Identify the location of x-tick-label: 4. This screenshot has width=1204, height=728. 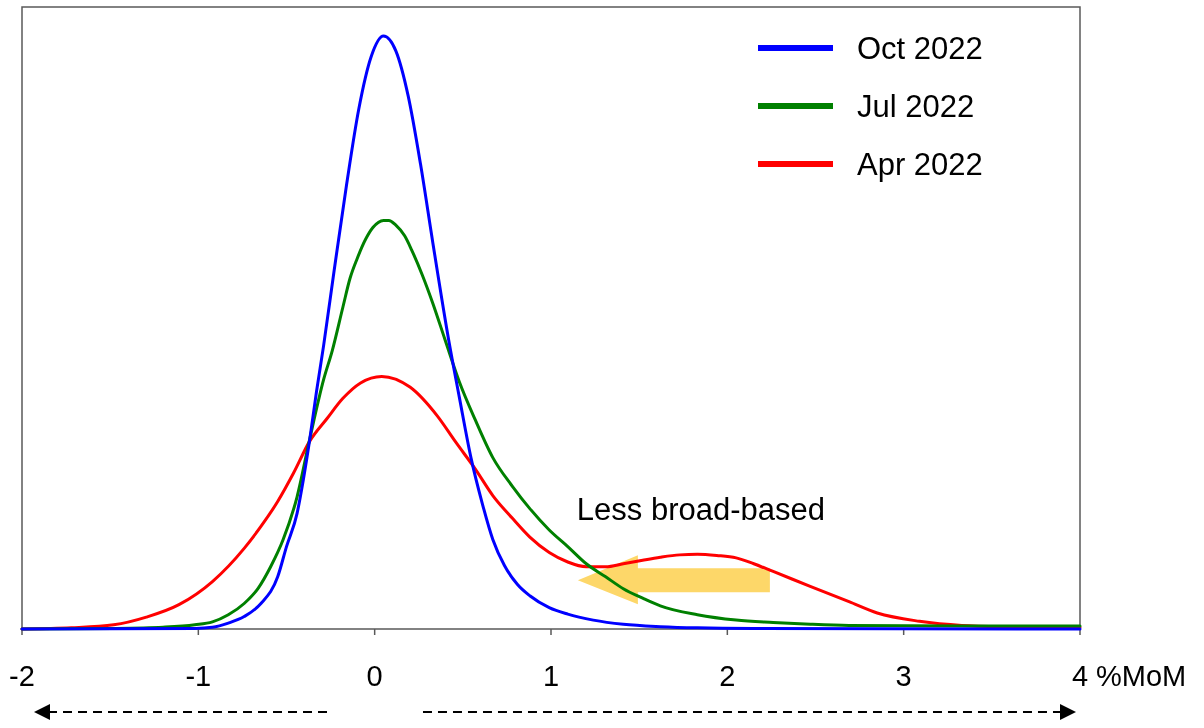
(1080, 676).